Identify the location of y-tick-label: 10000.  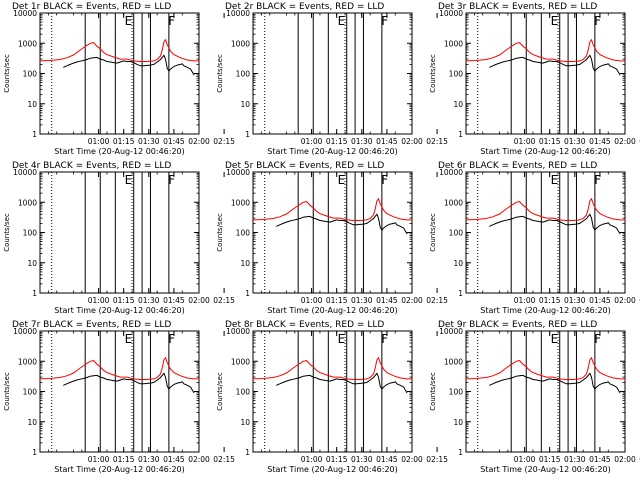
(451, 331).